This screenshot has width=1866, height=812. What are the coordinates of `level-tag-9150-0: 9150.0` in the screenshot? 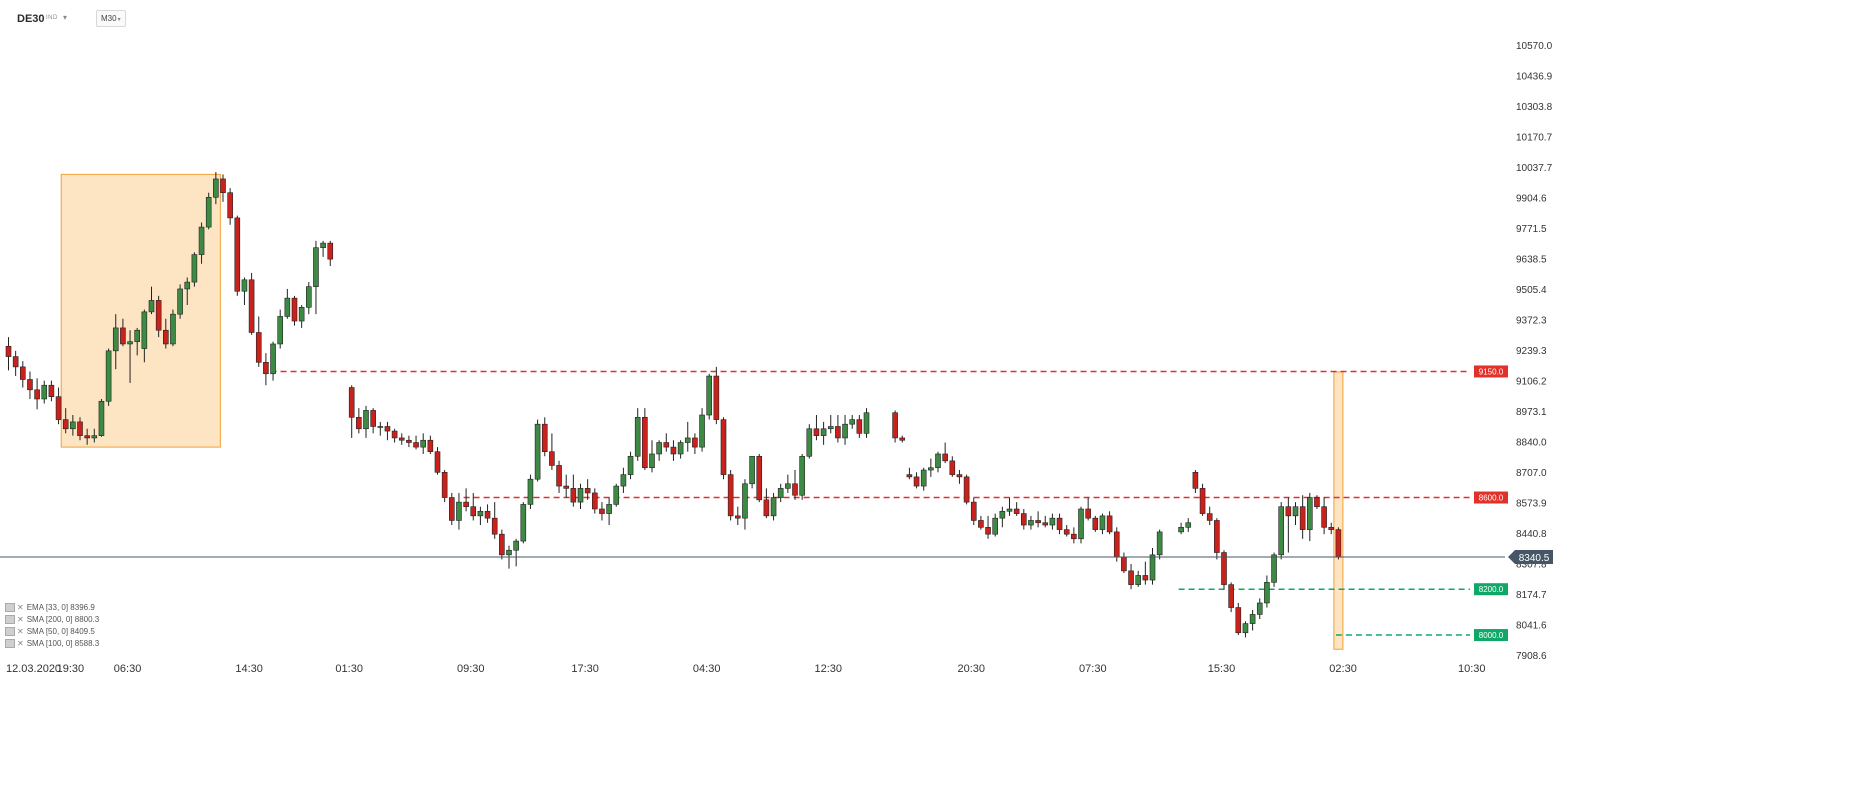 It's located at (1491, 371).